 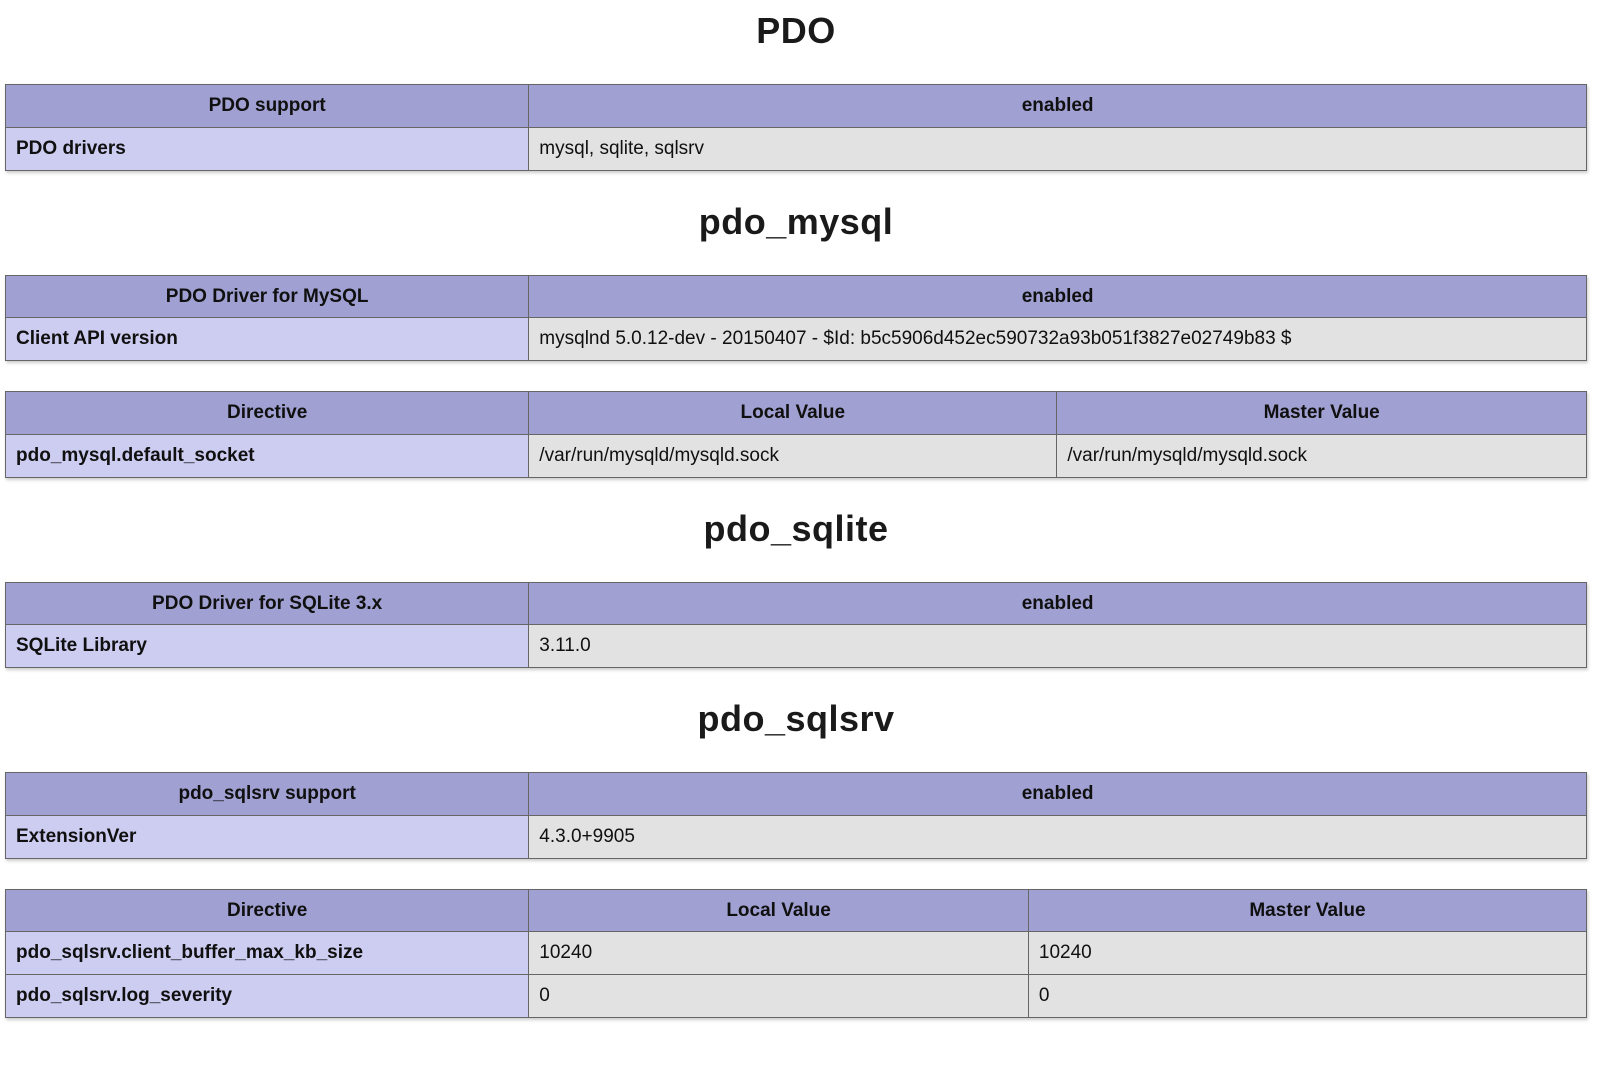 What do you see at coordinates (267, 794) in the screenshot?
I see `header-cell: pdo_sqlsrv support` at bounding box center [267, 794].